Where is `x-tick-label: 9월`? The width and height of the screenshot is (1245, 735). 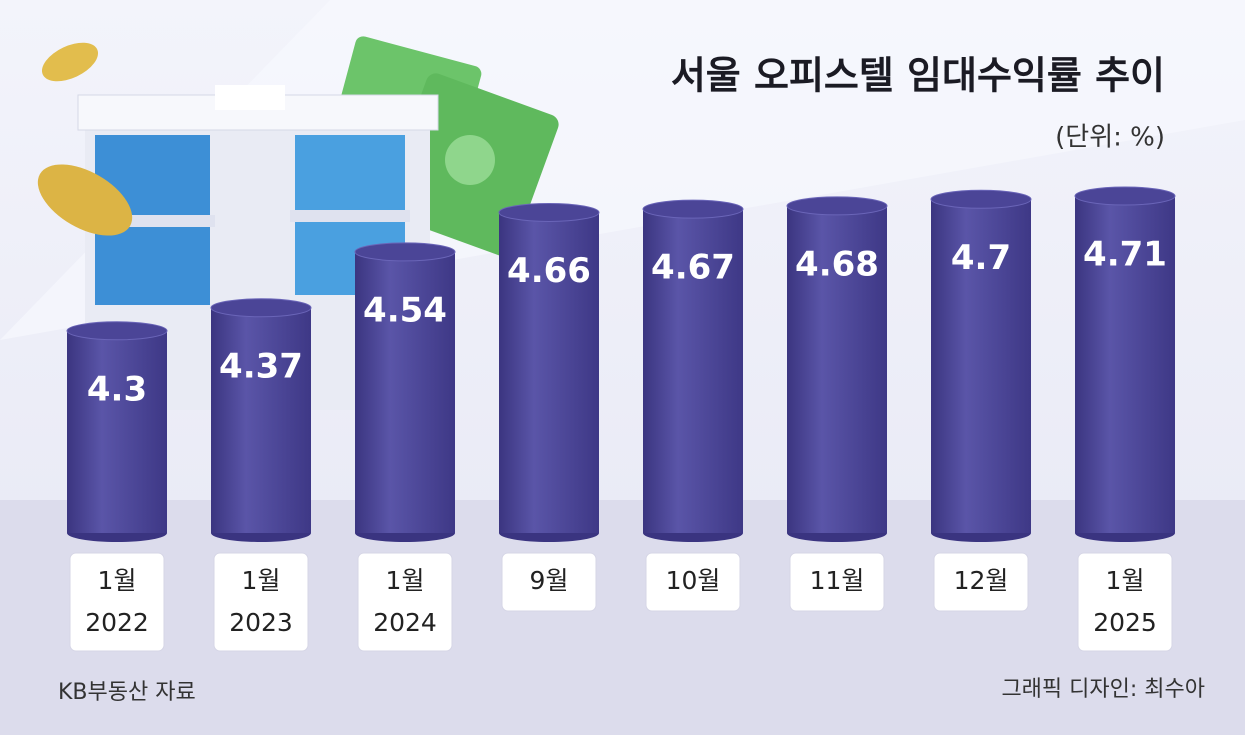
x-tick-label: 9월 is located at coordinates (549, 580).